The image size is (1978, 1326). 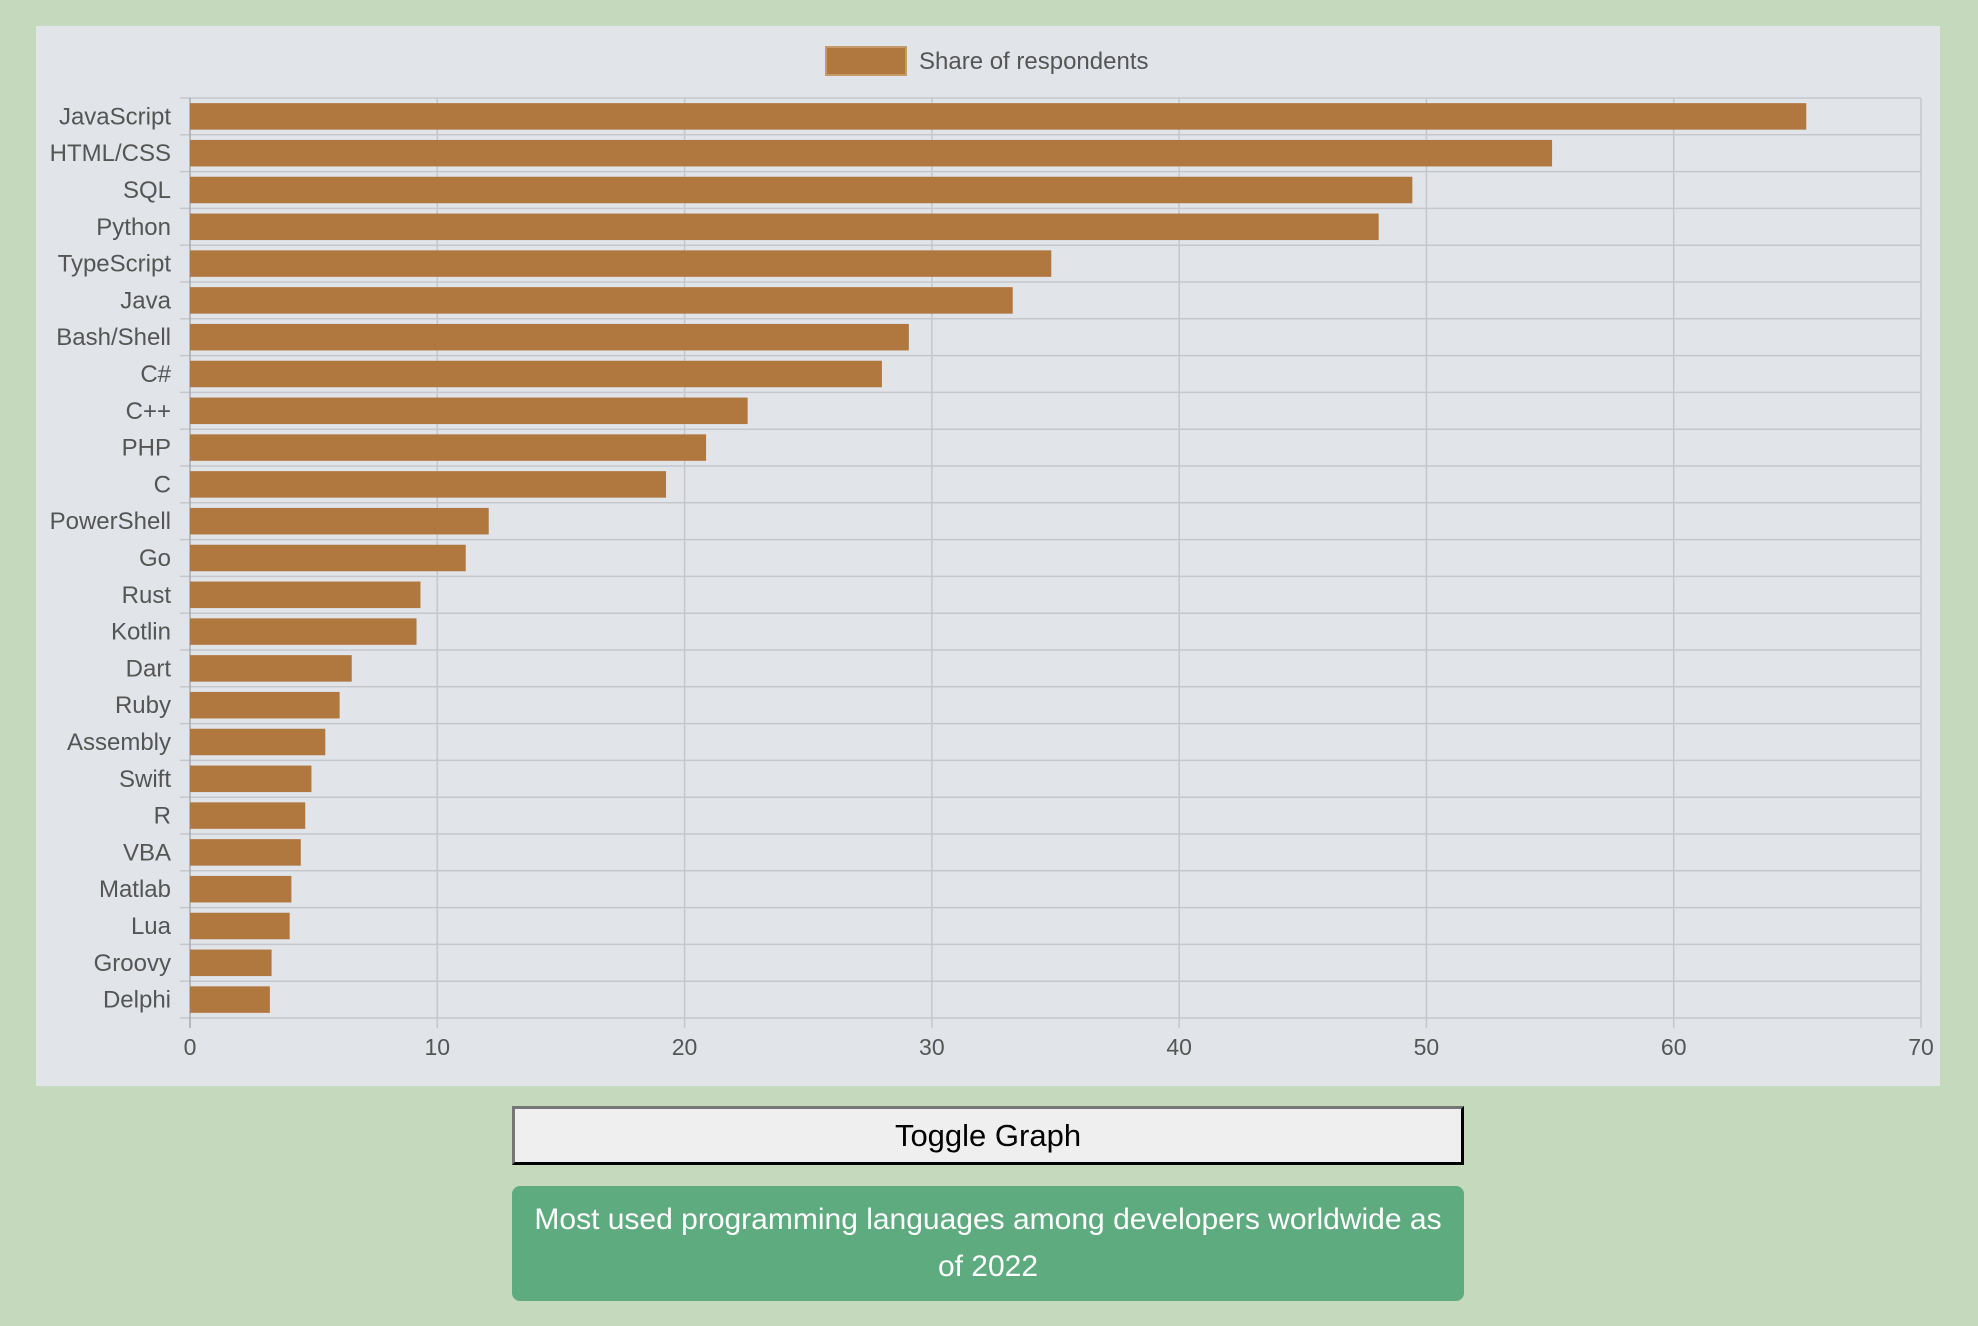 What do you see at coordinates (146, 448) in the screenshot?
I see `y-tick-label: PHP` at bounding box center [146, 448].